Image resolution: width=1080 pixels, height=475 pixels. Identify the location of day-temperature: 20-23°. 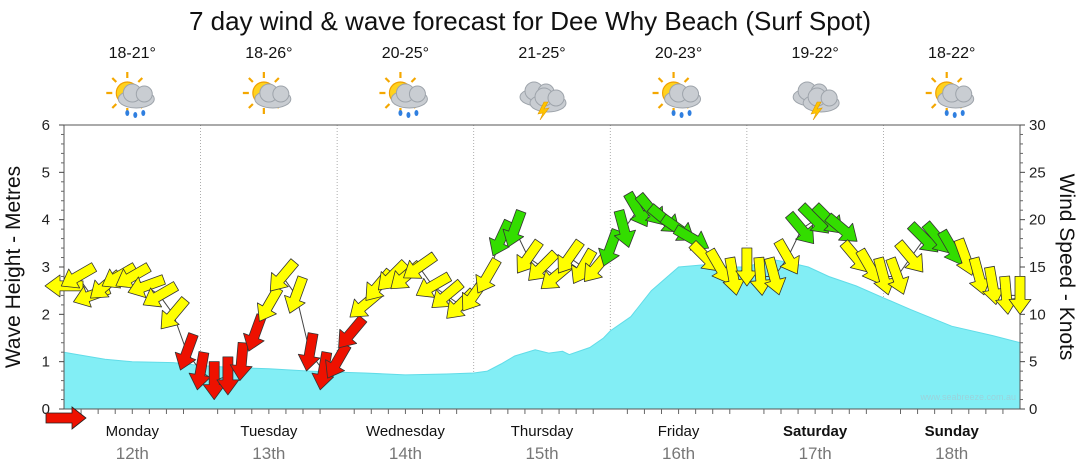
(678, 53).